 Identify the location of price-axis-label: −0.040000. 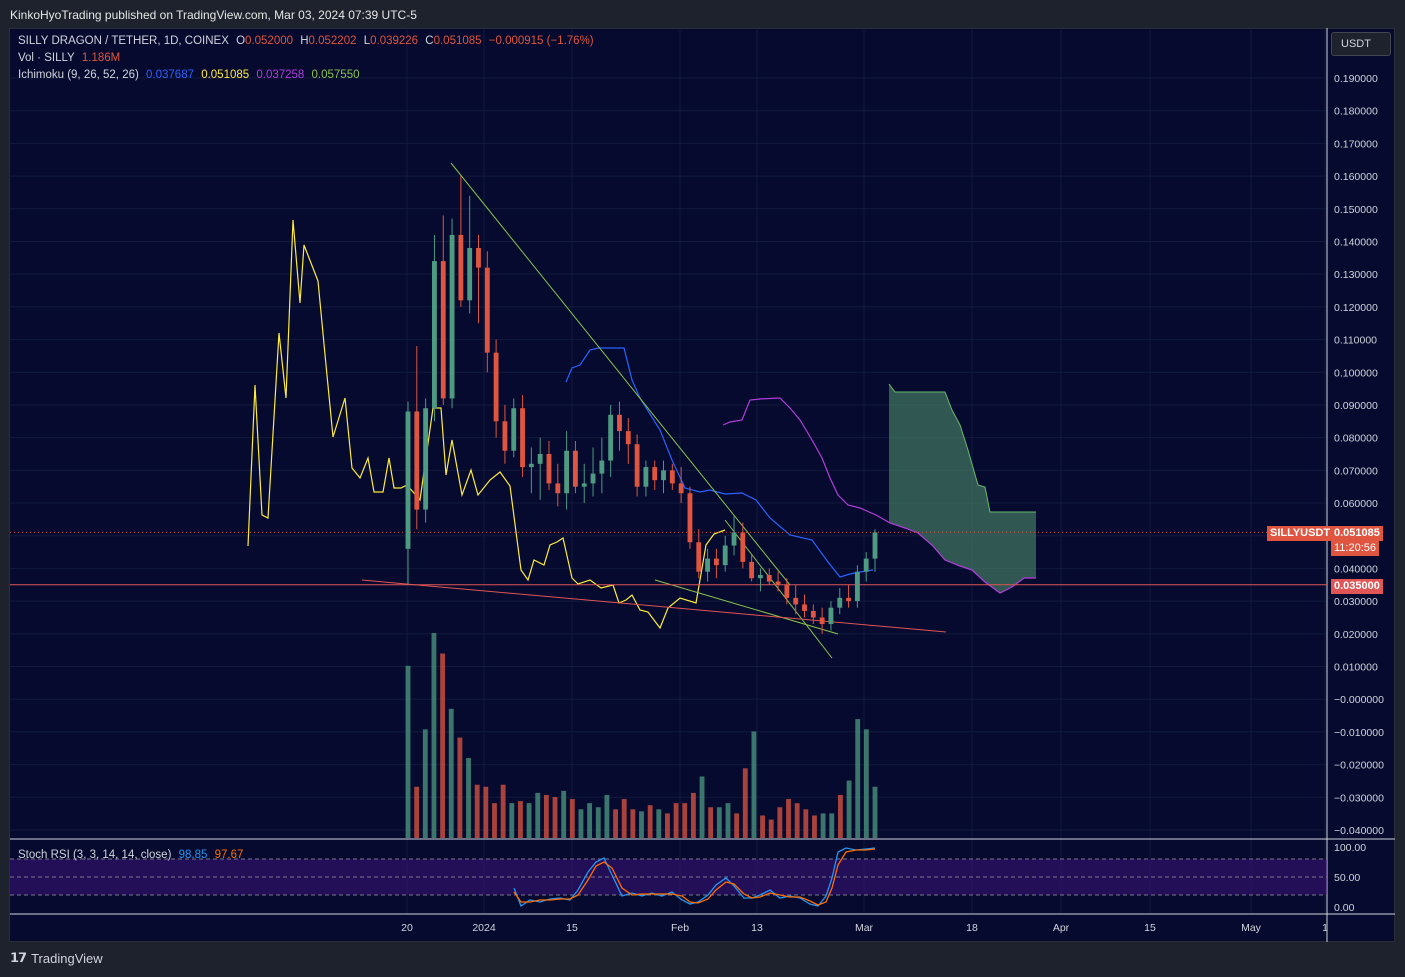
(1359, 831).